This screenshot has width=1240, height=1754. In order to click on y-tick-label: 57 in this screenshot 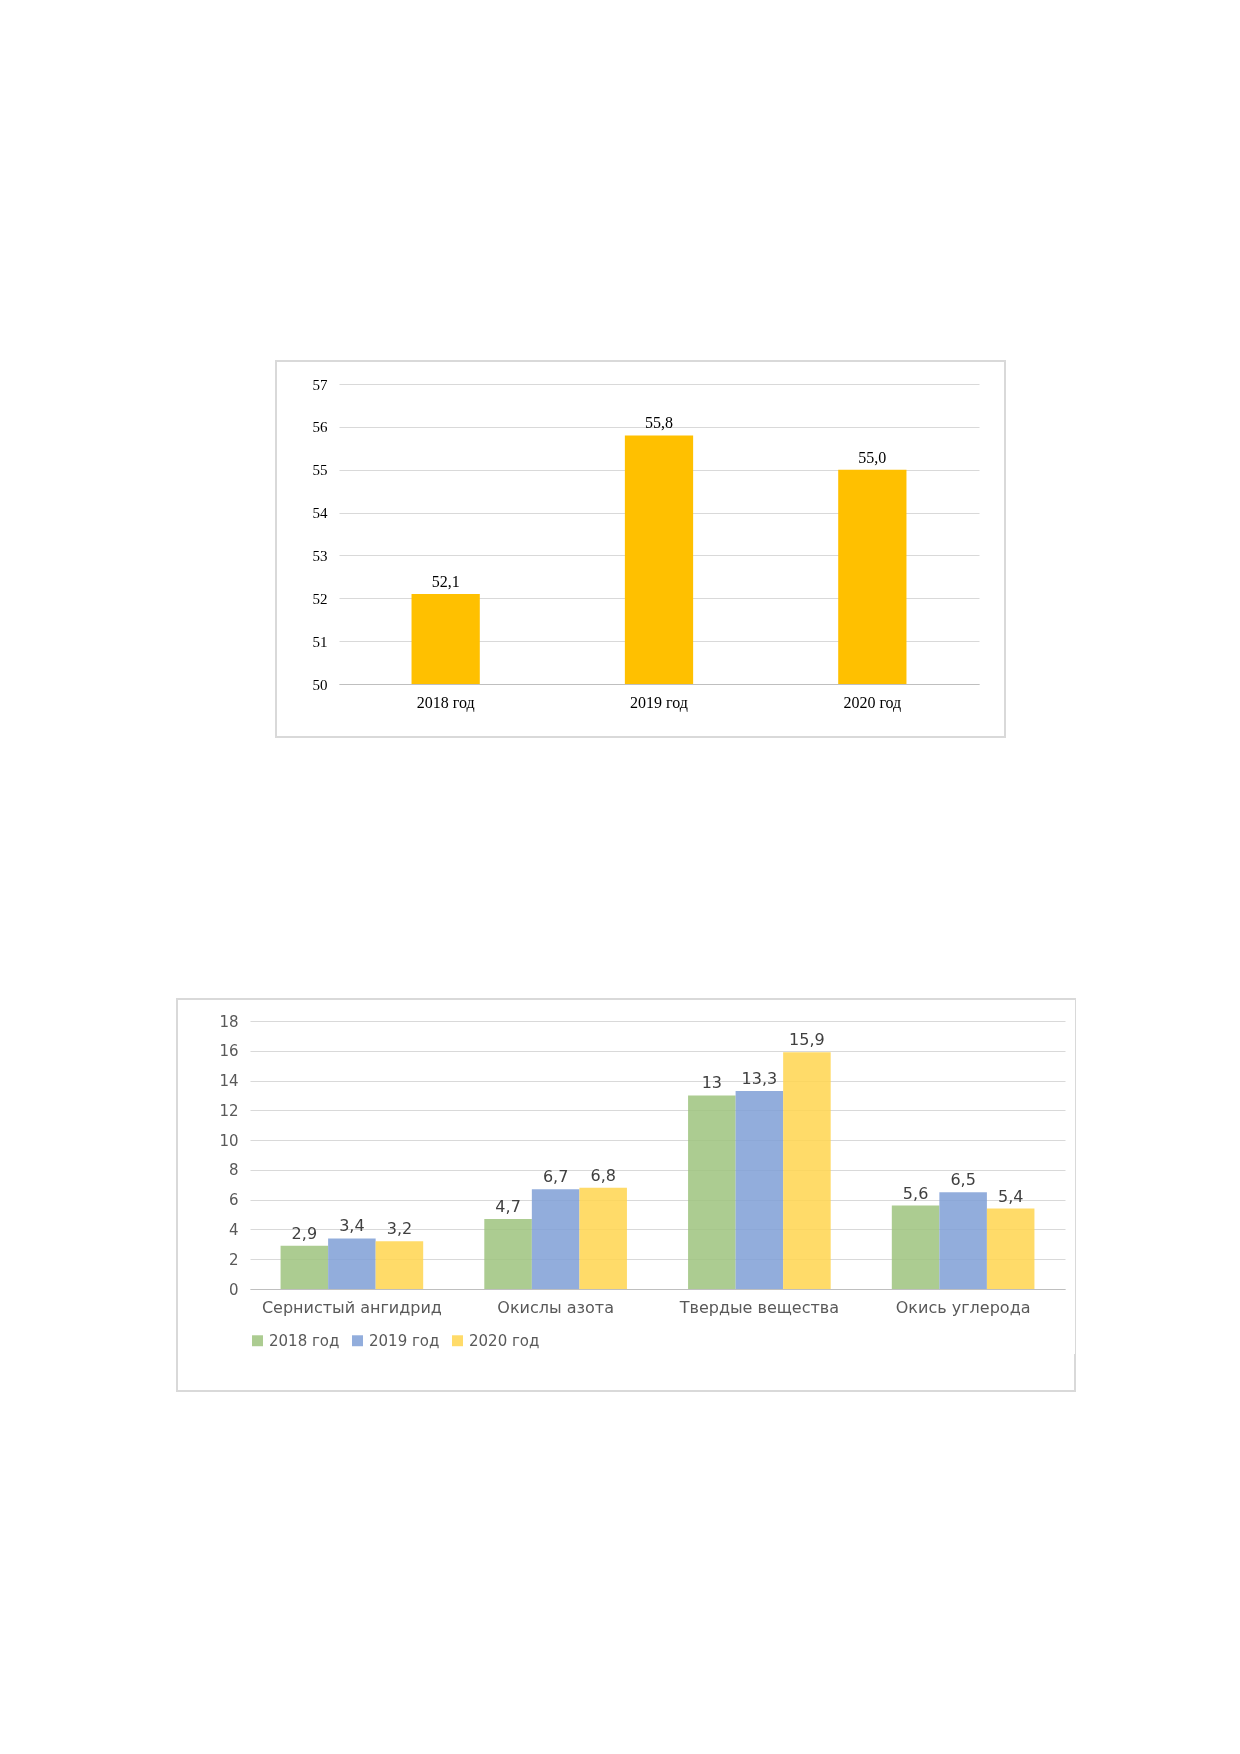, I will do `click(320, 384)`.